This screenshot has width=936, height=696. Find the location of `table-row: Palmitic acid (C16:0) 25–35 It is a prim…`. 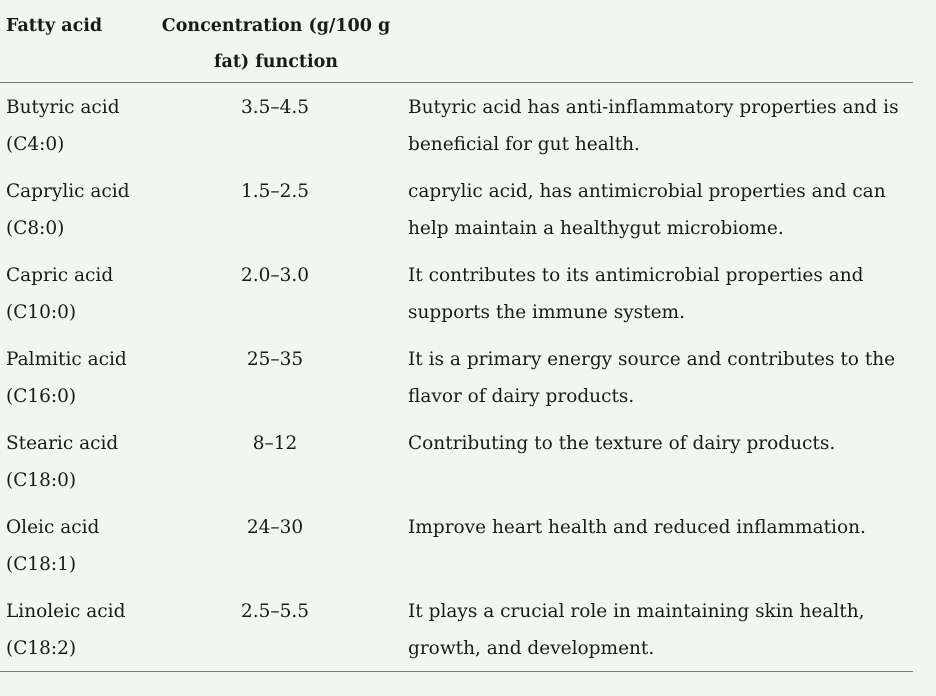

table-row: Palmitic acid (C16:0) 25–35 It is a prim… is located at coordinates (456, 377).